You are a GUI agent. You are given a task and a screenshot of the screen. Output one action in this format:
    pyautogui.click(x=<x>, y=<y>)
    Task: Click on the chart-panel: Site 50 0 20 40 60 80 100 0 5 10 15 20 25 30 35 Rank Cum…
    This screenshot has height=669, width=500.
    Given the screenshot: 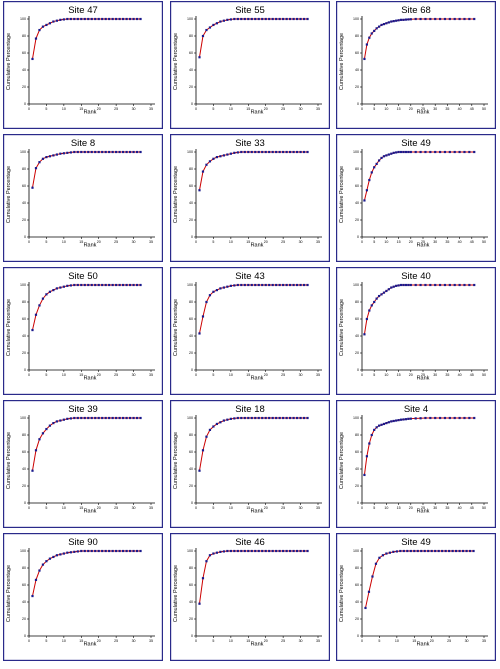 What is the action you would take?
    pyautogui.click(x=83, y=331)
    